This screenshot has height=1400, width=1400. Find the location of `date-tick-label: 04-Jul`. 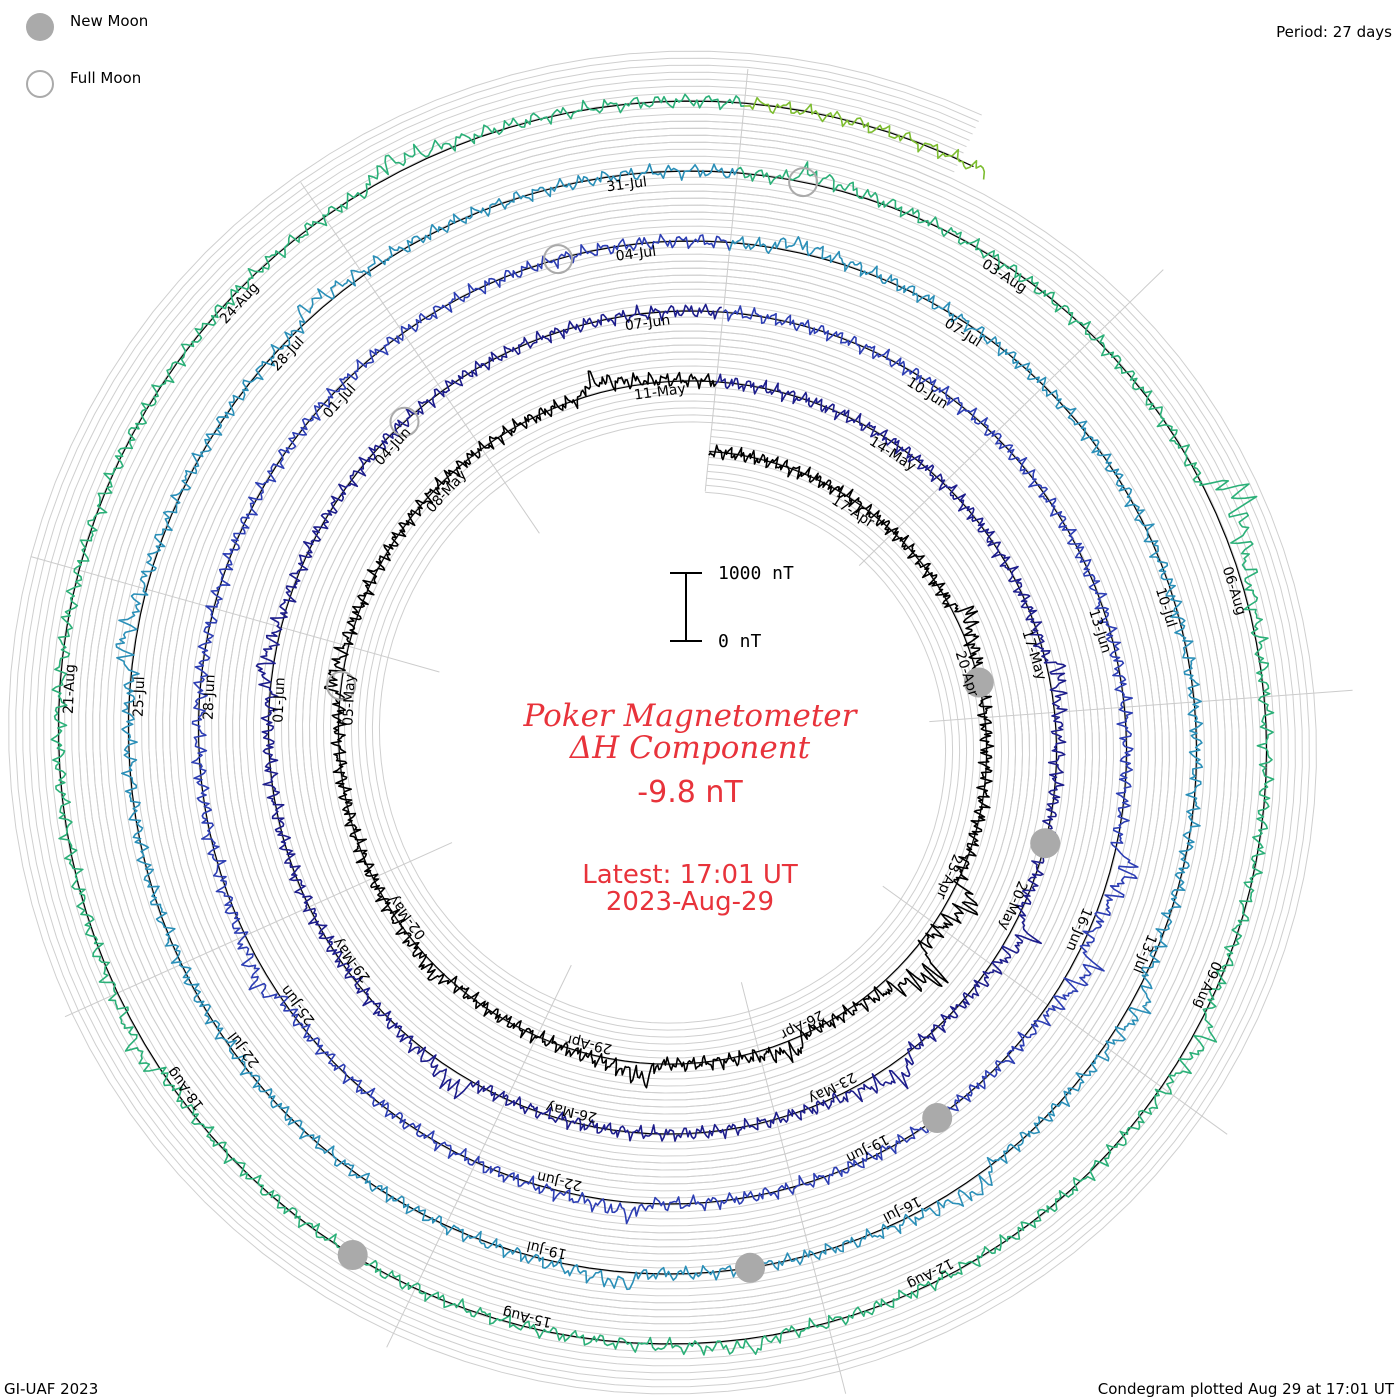

date-tick-label: 04-Jul is located at coordinates (636, 254).